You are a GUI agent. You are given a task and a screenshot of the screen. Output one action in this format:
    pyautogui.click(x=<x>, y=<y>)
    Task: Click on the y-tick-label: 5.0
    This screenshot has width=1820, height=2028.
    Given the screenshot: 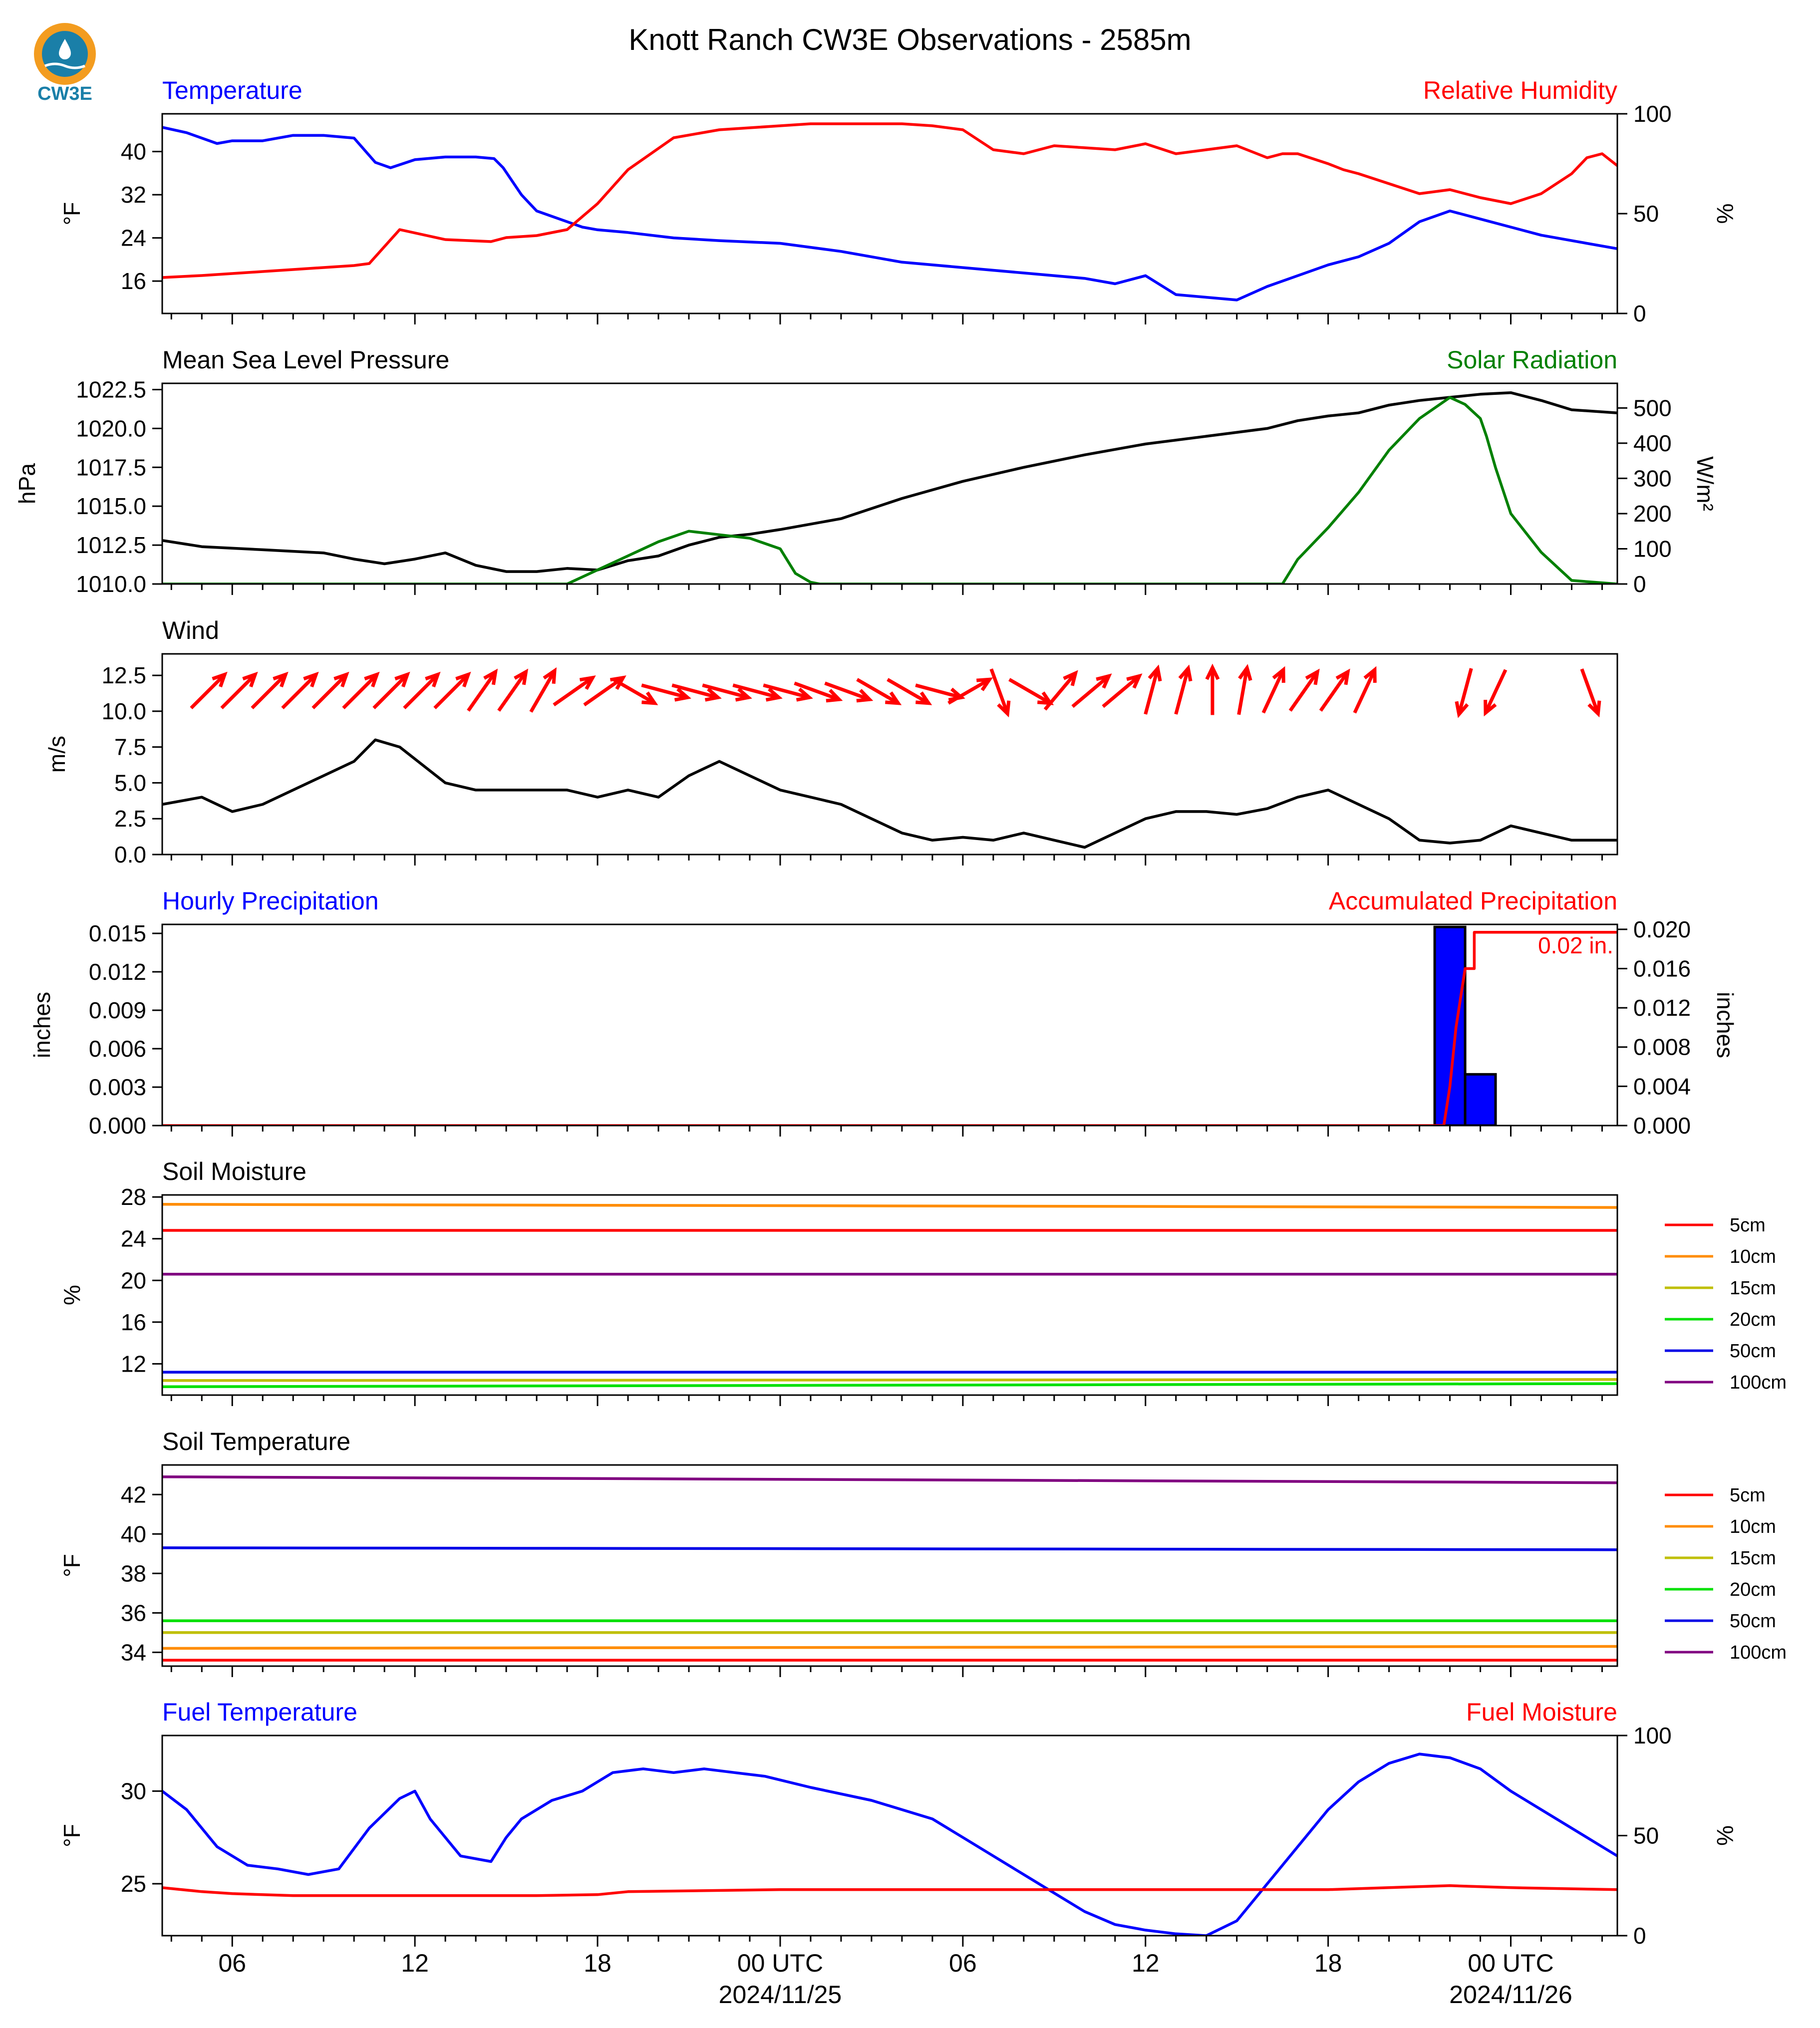 What is the action you would take?
    pyautogui.click(x=130, y=783)
    